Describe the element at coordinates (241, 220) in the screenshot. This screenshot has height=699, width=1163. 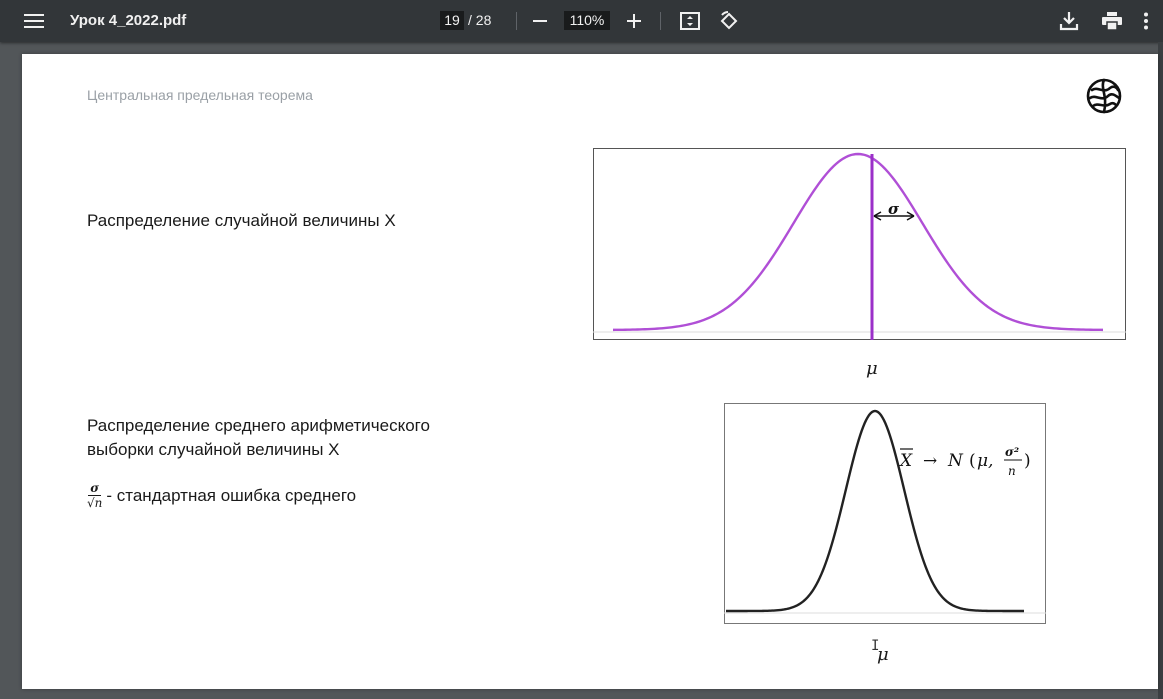
I see `random-variable-distribution-label: Распределение случайной величины X` at that location.